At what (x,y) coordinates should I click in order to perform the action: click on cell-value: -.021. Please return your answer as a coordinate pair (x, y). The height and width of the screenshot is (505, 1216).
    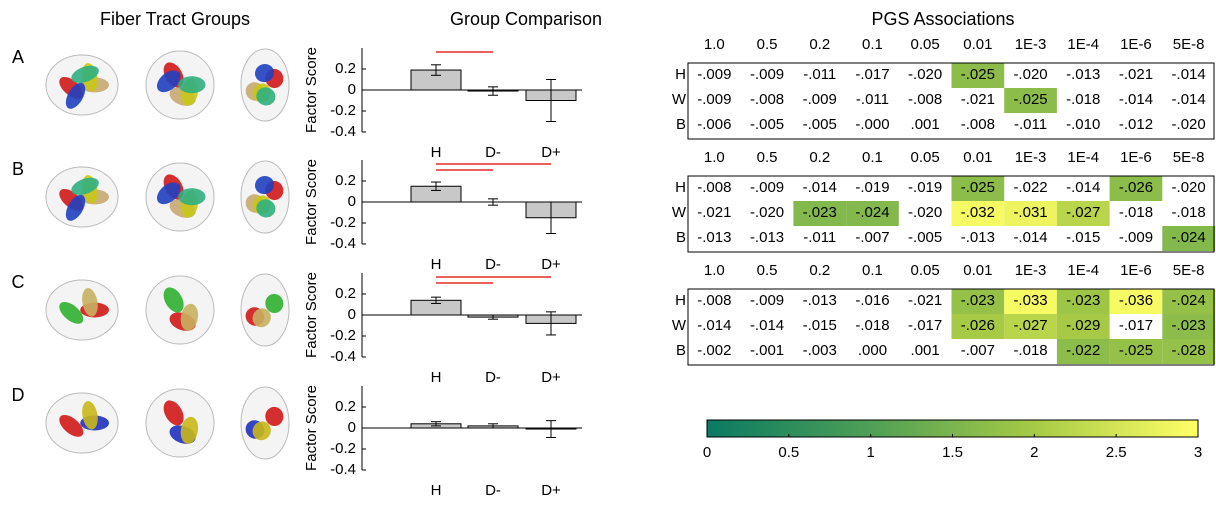
    Looking at the image, I should click on (714, 212).